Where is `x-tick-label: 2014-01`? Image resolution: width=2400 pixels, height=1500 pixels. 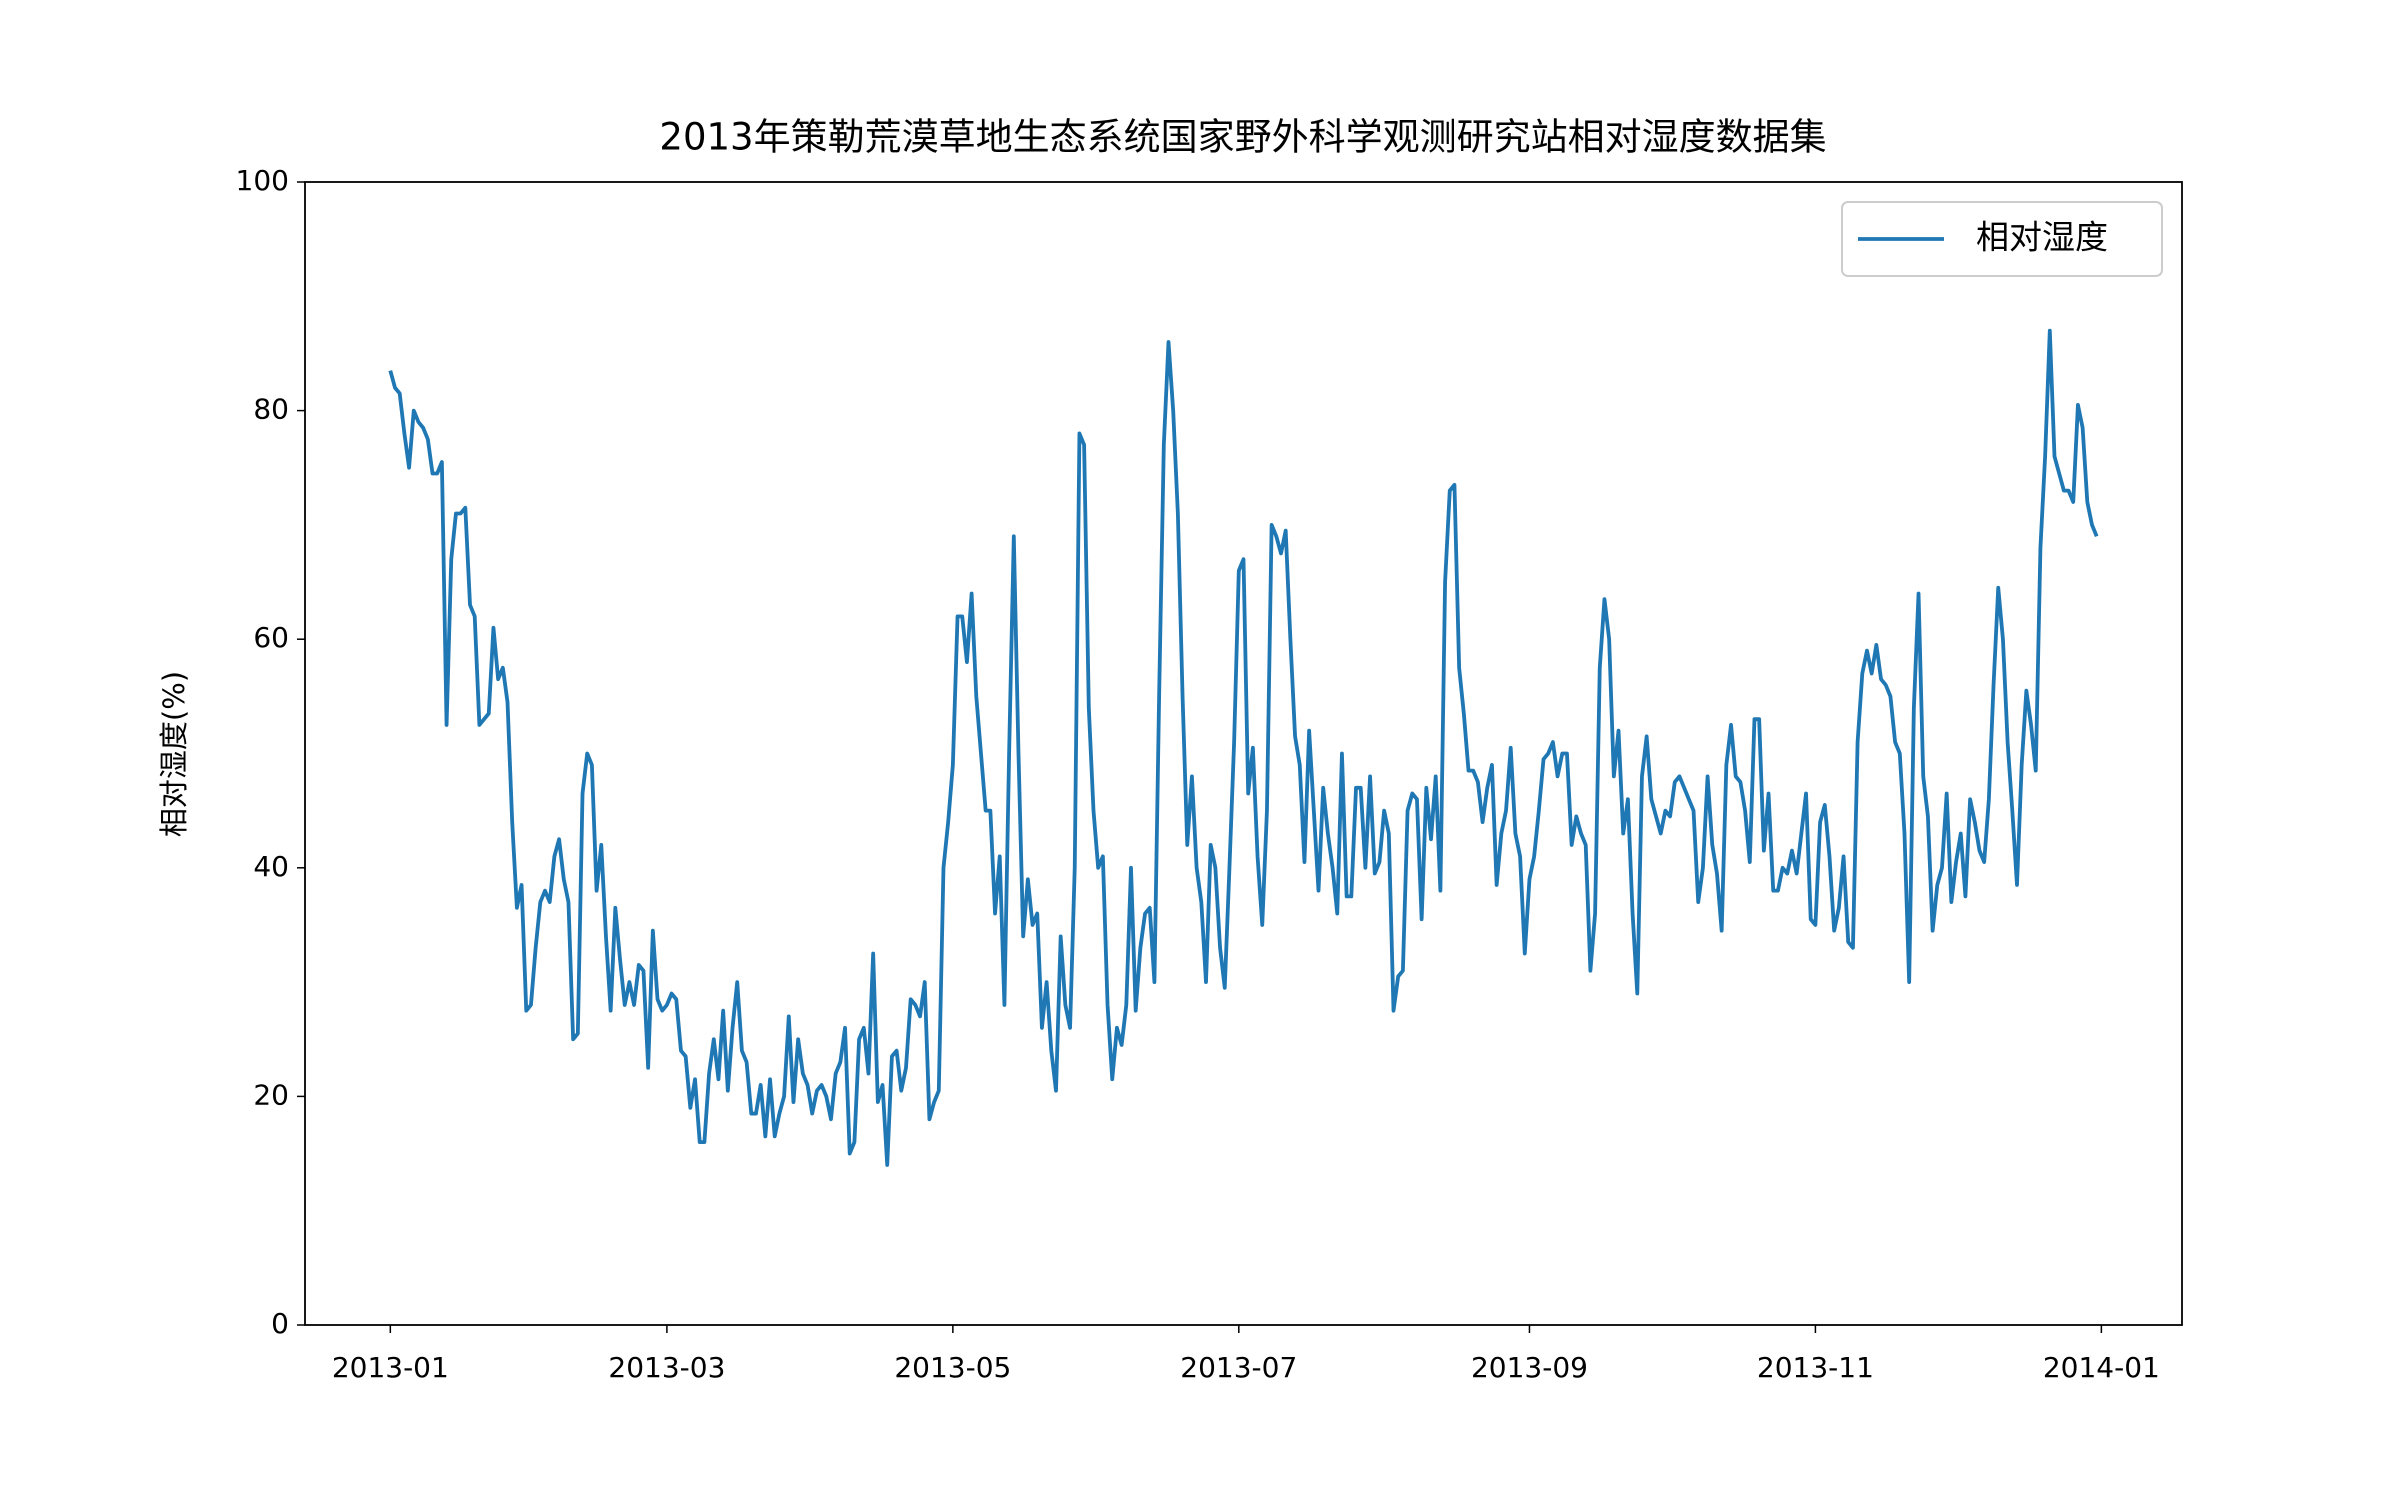
x-tick-label: 2014-01 is located at coordinates (2101, 1367).